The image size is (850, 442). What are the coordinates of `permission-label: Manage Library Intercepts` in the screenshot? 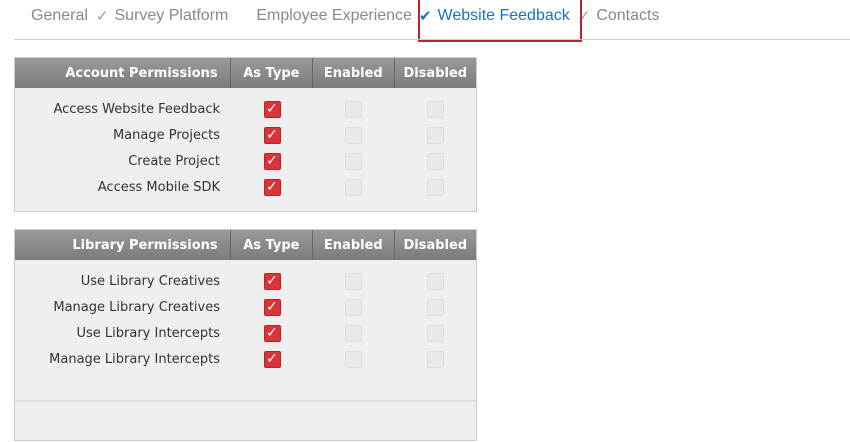 It's located at (134, 359).